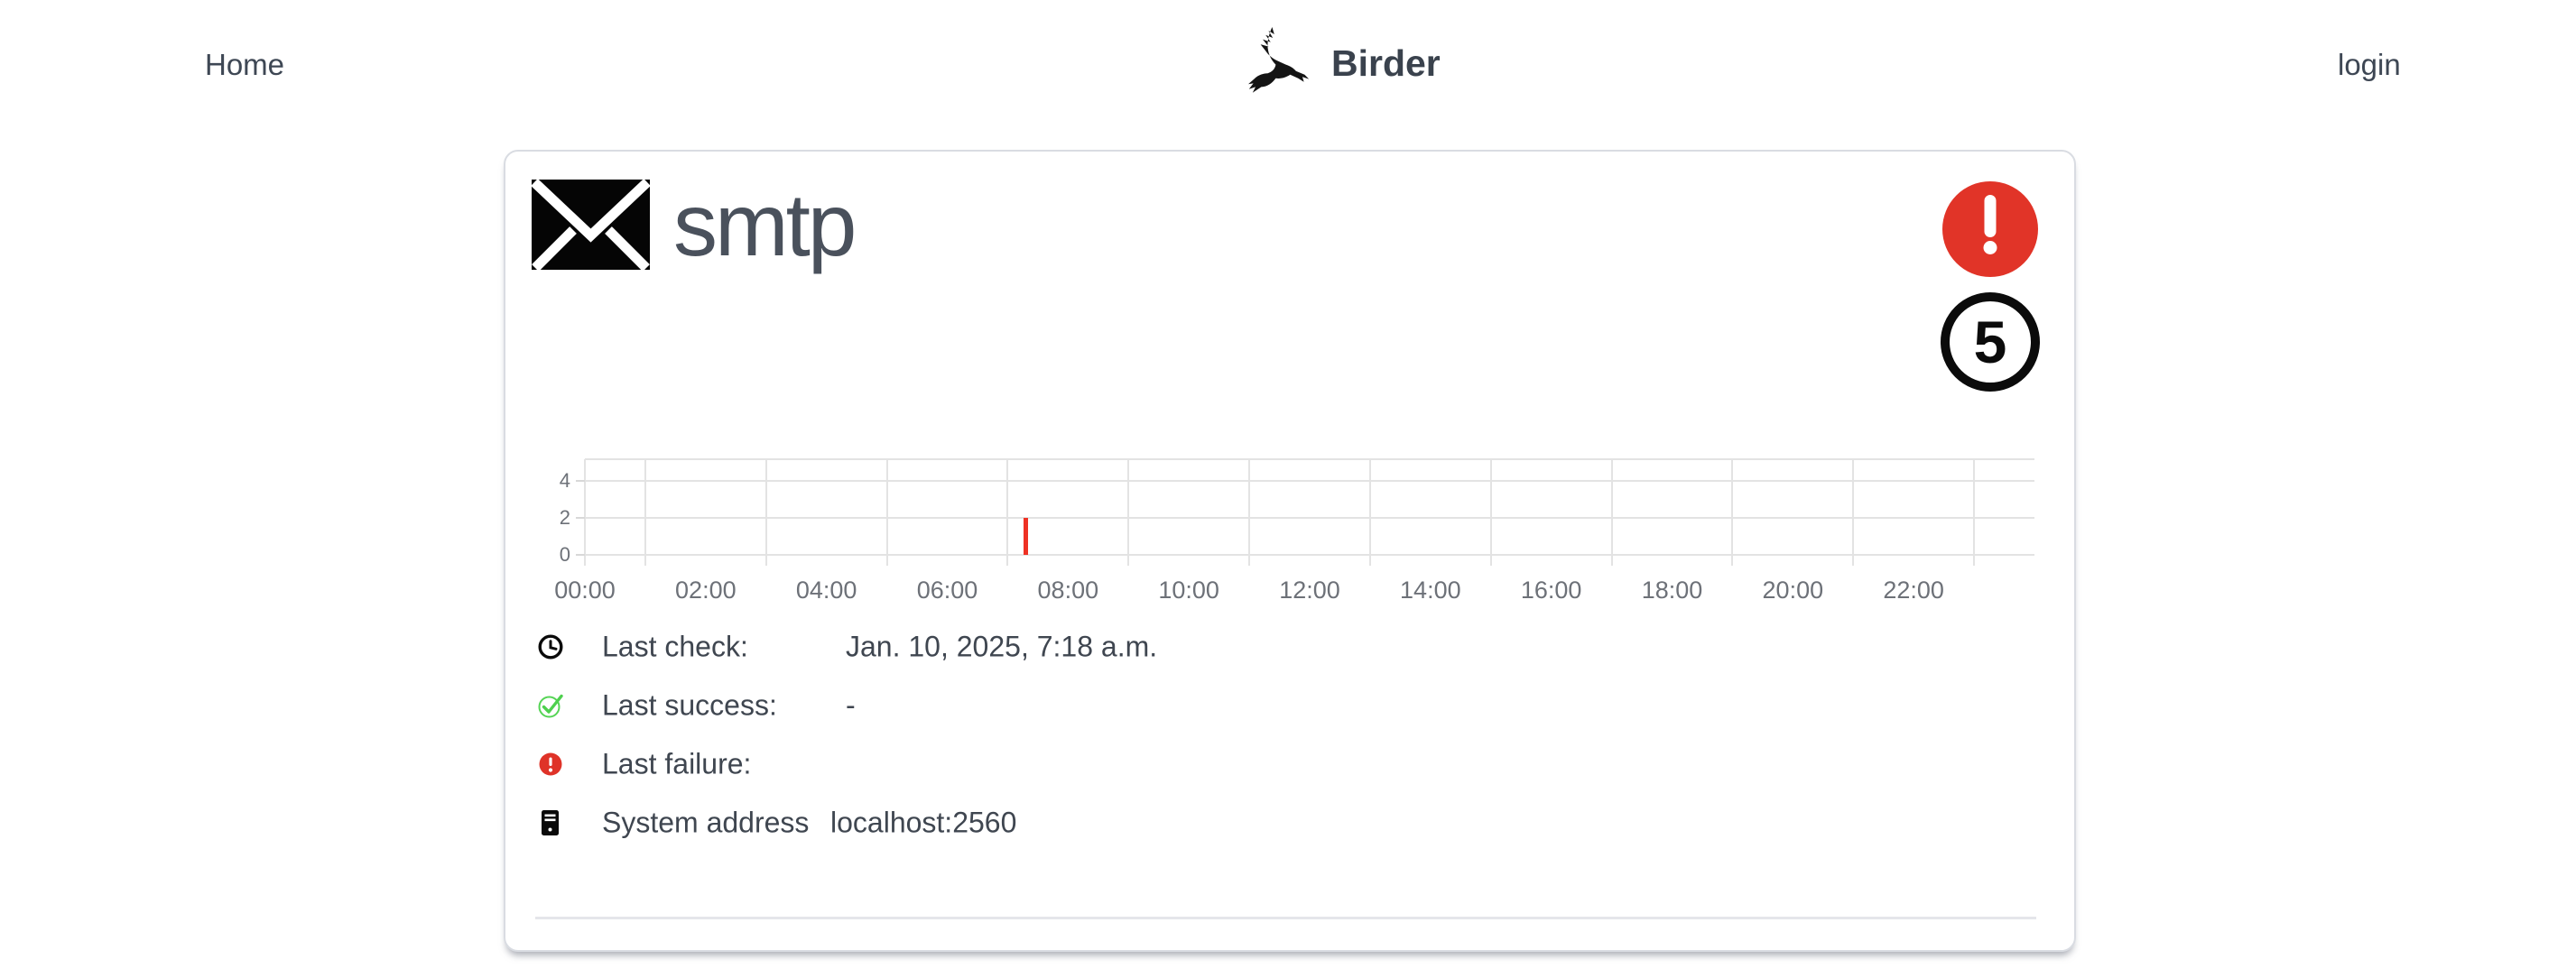 Image resolution: width=2576 pixels, height=978 pixels. Describe the element at coordinates (1285, 918) in the screenshot. I see `divider` at that location.